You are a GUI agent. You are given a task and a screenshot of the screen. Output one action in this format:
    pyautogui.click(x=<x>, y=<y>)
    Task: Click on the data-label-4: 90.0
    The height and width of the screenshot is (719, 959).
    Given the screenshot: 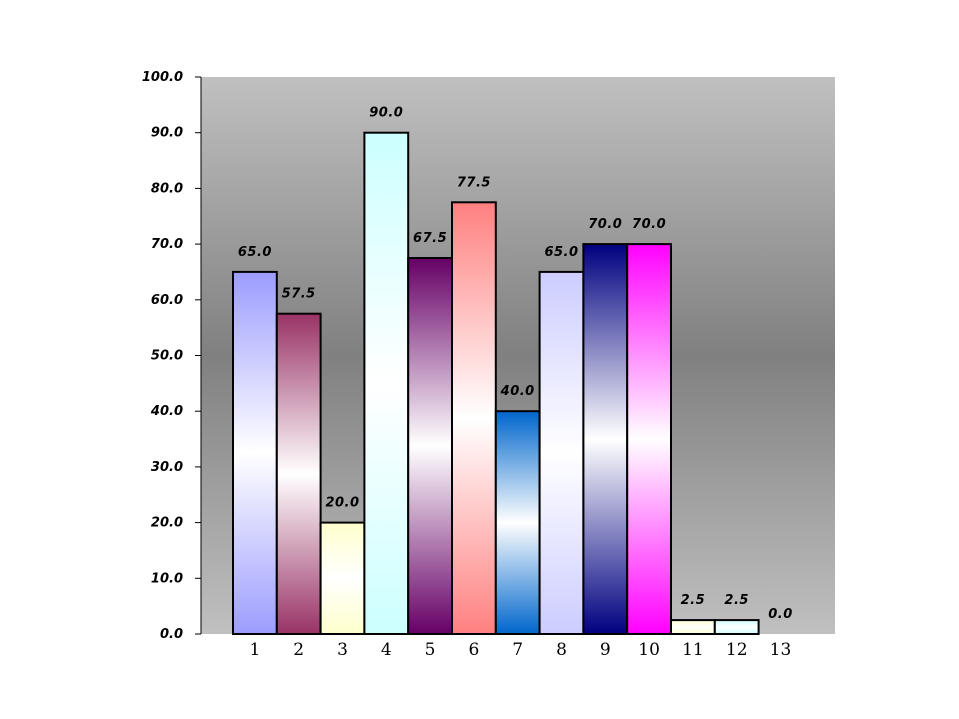 What is the action you would take?
    pyautogui.click(x=386, y=113)
    